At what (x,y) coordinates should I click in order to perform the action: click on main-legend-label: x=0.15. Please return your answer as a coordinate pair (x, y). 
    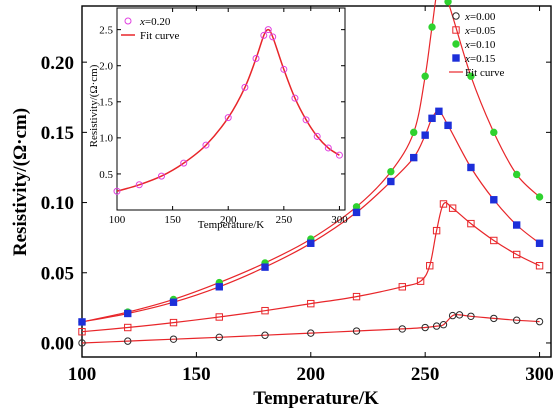
    Looking at the image, I should click on (480, 59).